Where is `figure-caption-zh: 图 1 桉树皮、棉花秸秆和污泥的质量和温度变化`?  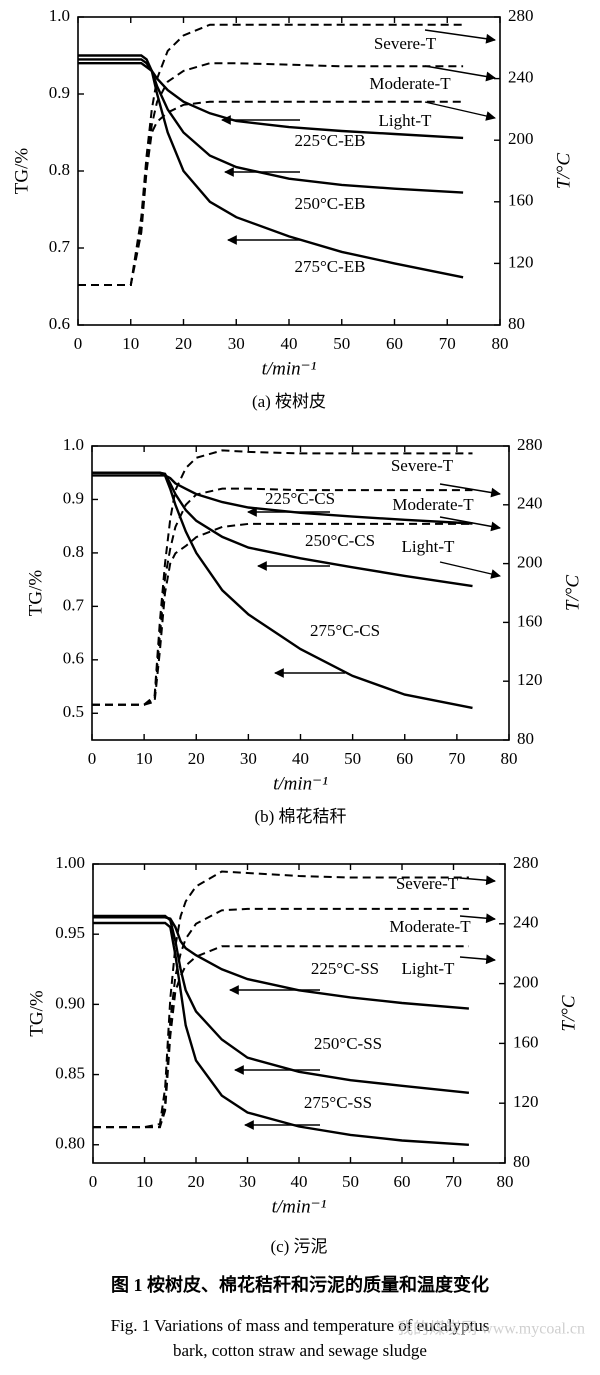
figure-caption-zh: 图 1 桉树皮、棉花秸秆和污泥的质量和温度变化 is located at coordinates (300, 1284).